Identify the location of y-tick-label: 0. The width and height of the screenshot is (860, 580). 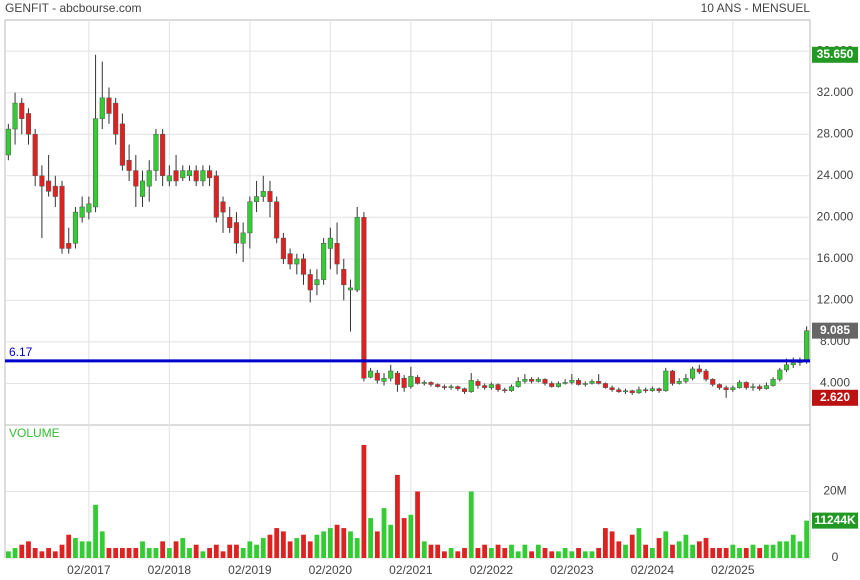
(835, 557).